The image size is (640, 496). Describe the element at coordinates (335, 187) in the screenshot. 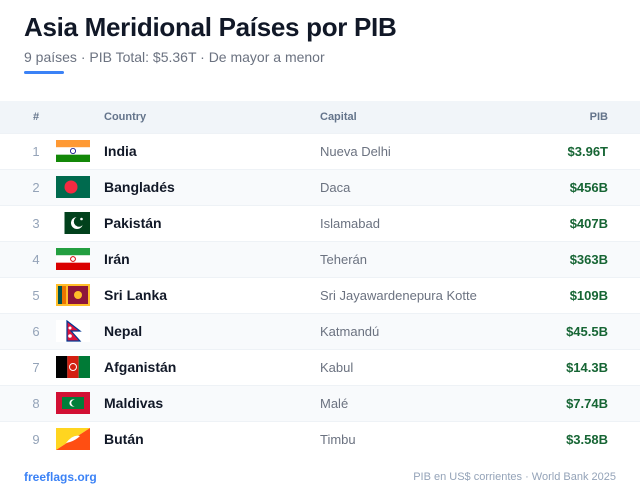

I see `capital: Daca` at that location.